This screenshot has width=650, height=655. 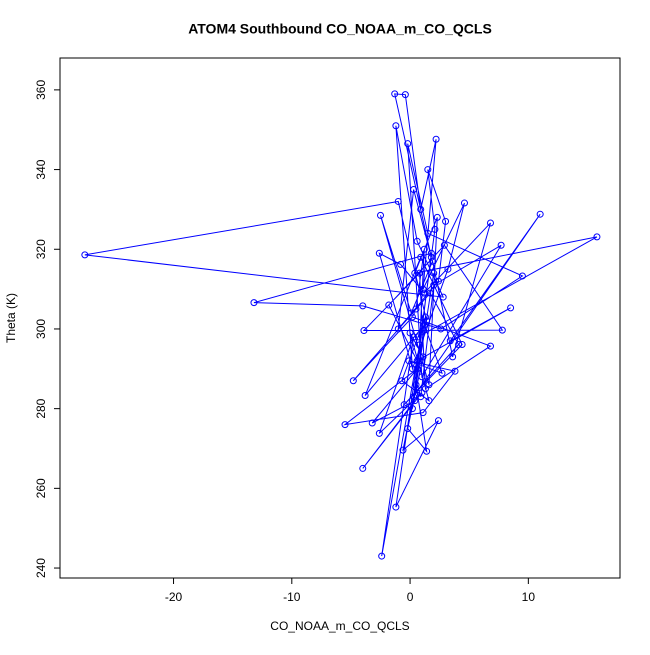 I want to click on x-tick-label: 10, so click(x=529, y=597).